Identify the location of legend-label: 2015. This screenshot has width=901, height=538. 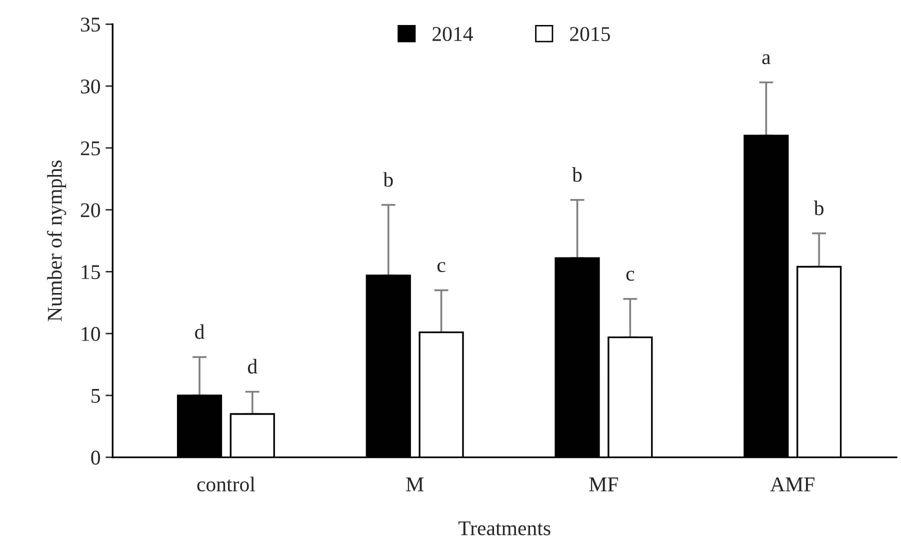
(590, 34).